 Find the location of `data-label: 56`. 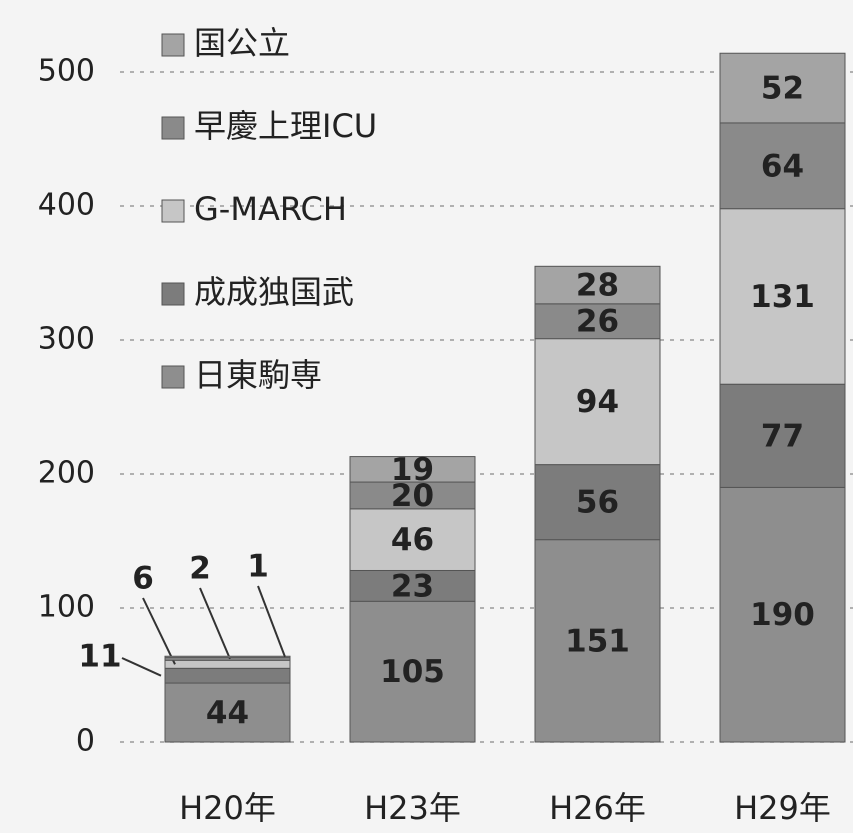

data-label: 56 is located at coordinates (597, 503).